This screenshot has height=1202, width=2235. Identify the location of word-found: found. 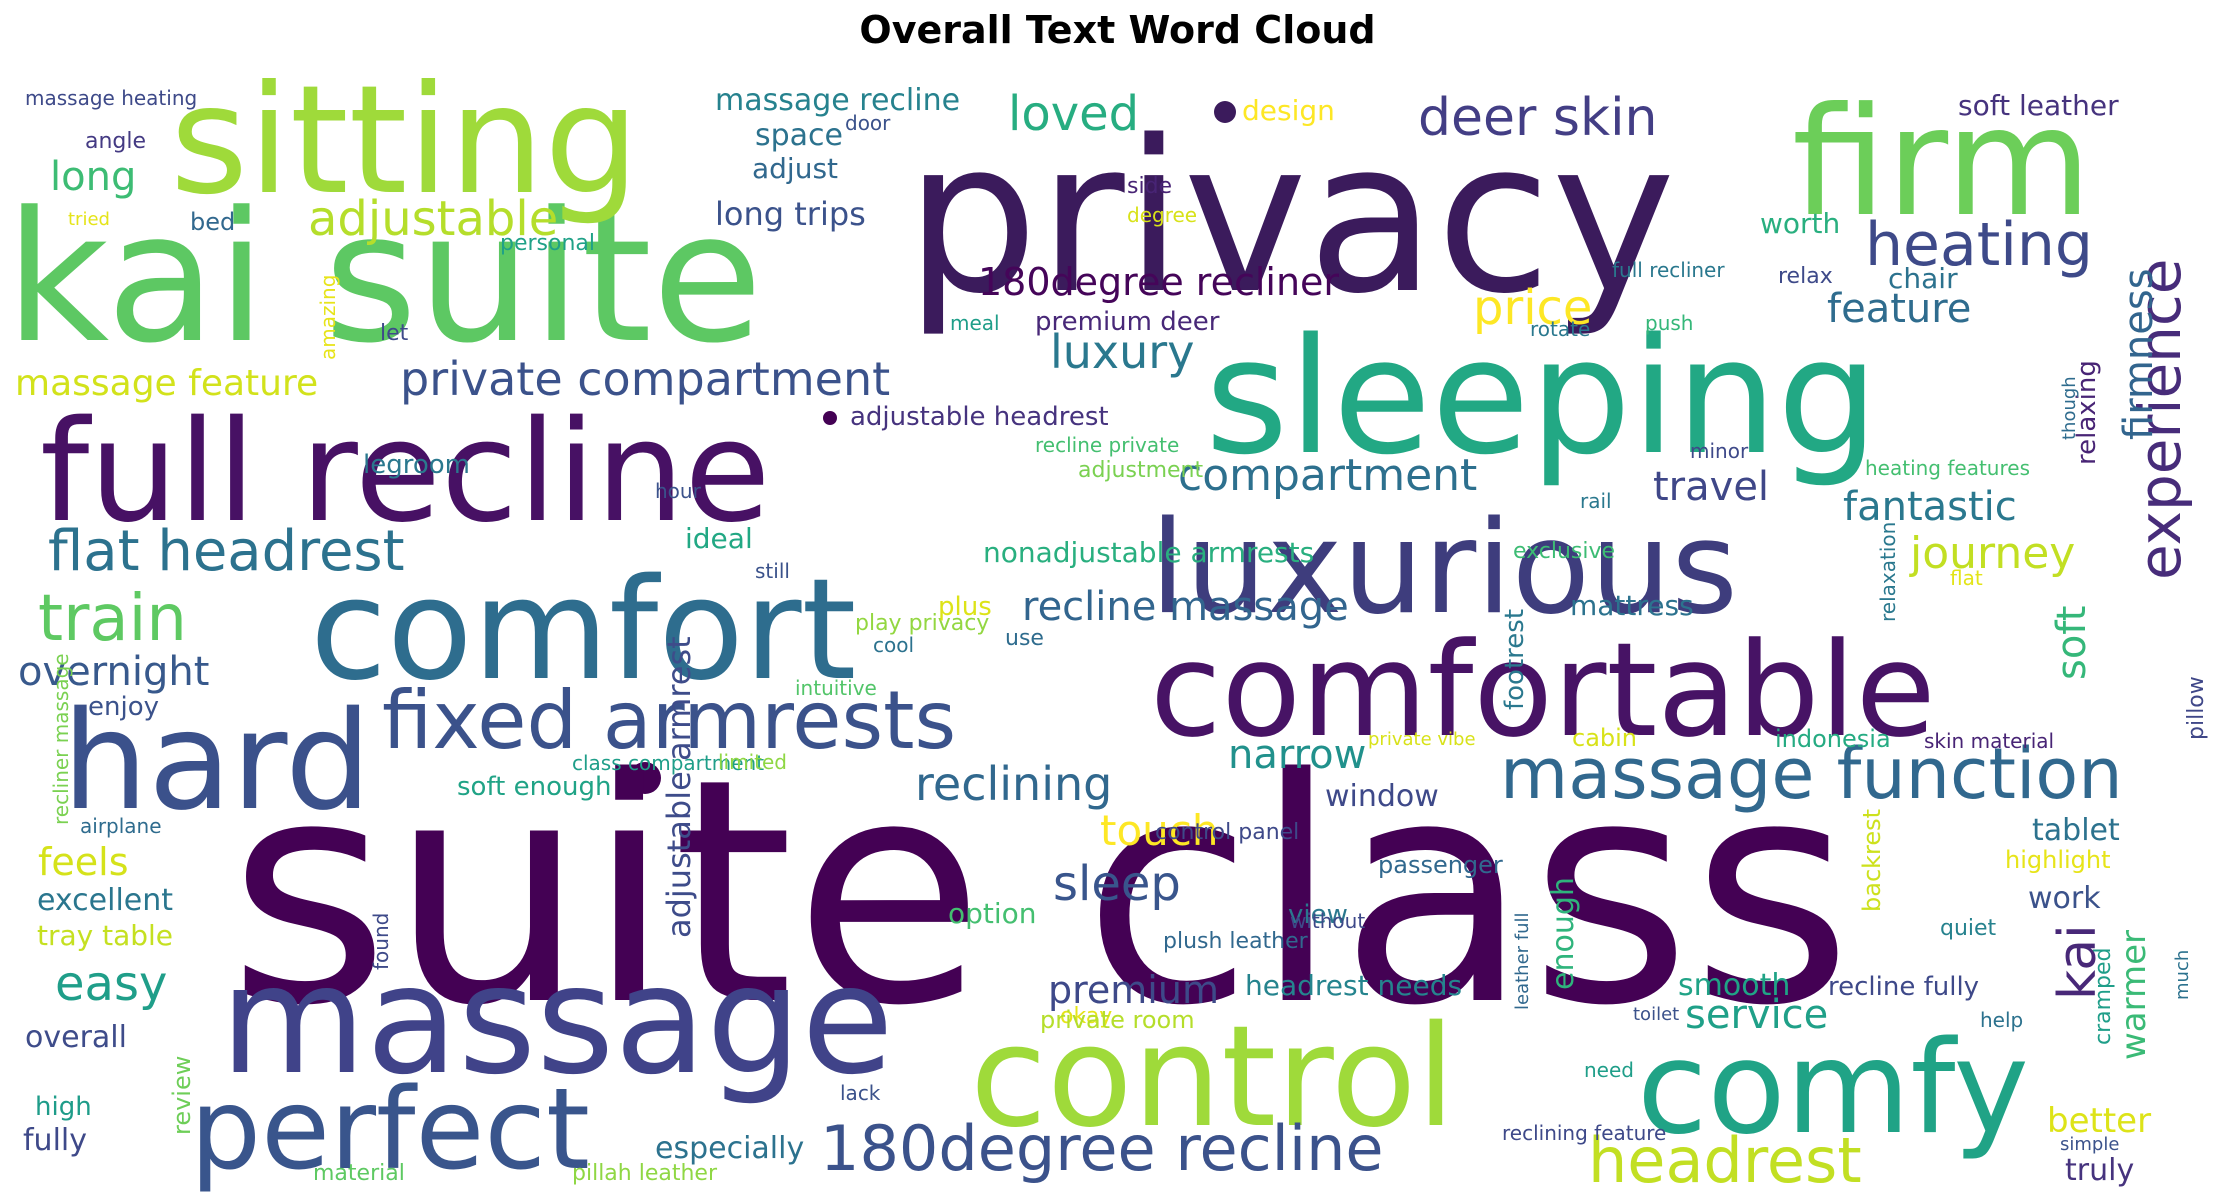
(381, 941).